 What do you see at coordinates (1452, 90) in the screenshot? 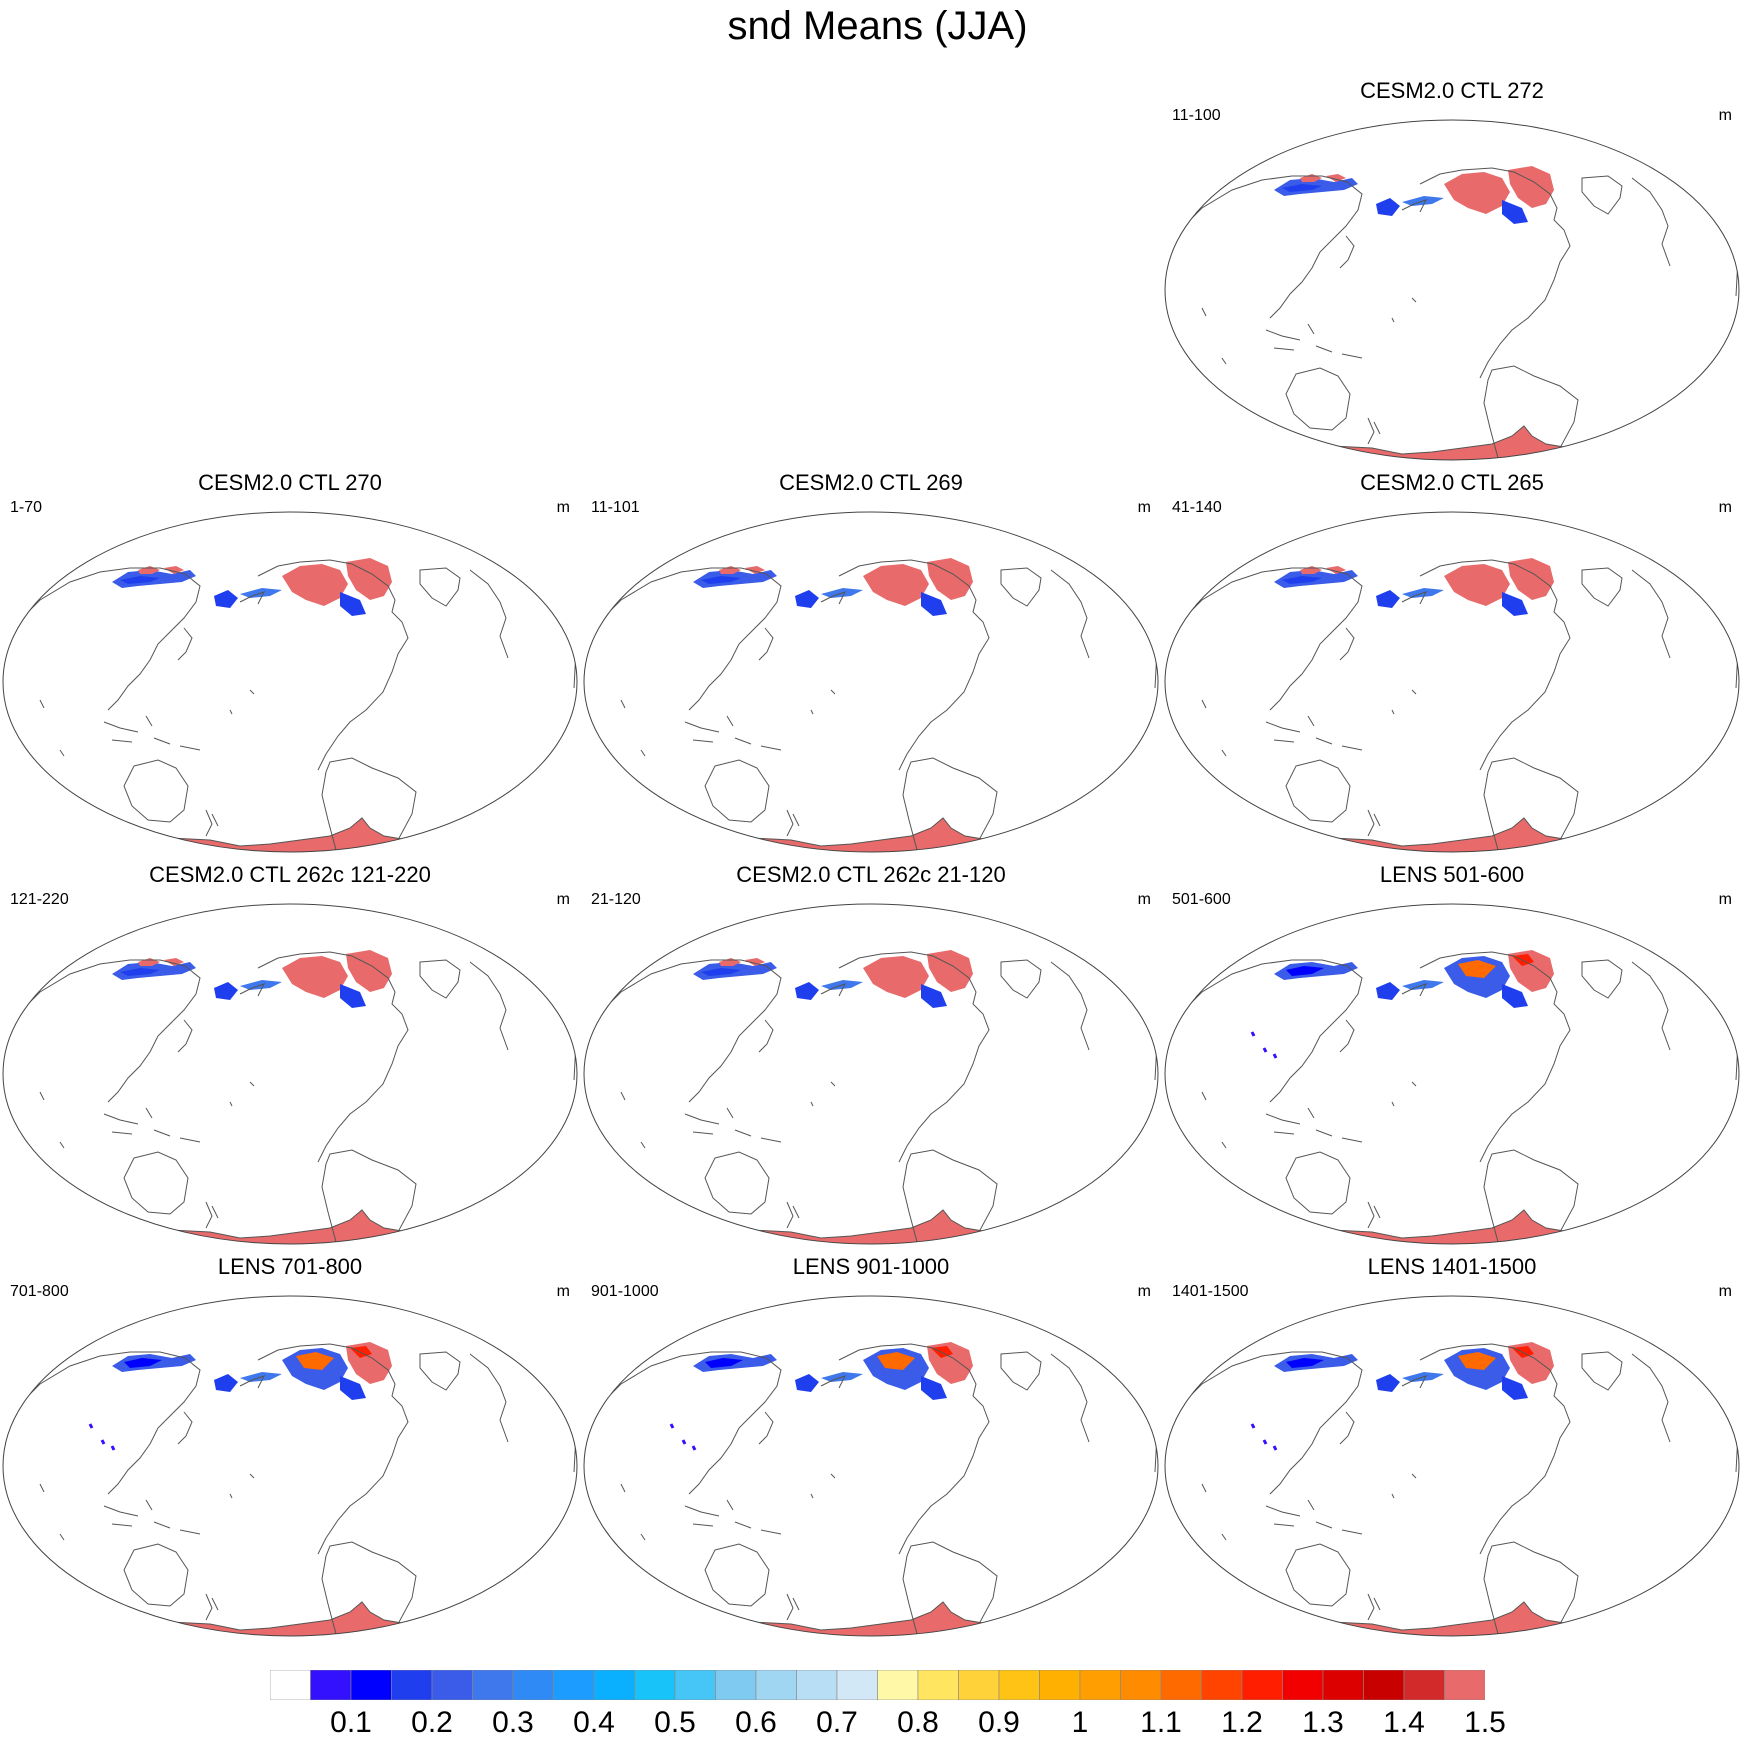
I see `panel-title: CESM2.0 CTL 272` at bounding box center [1452, 90].